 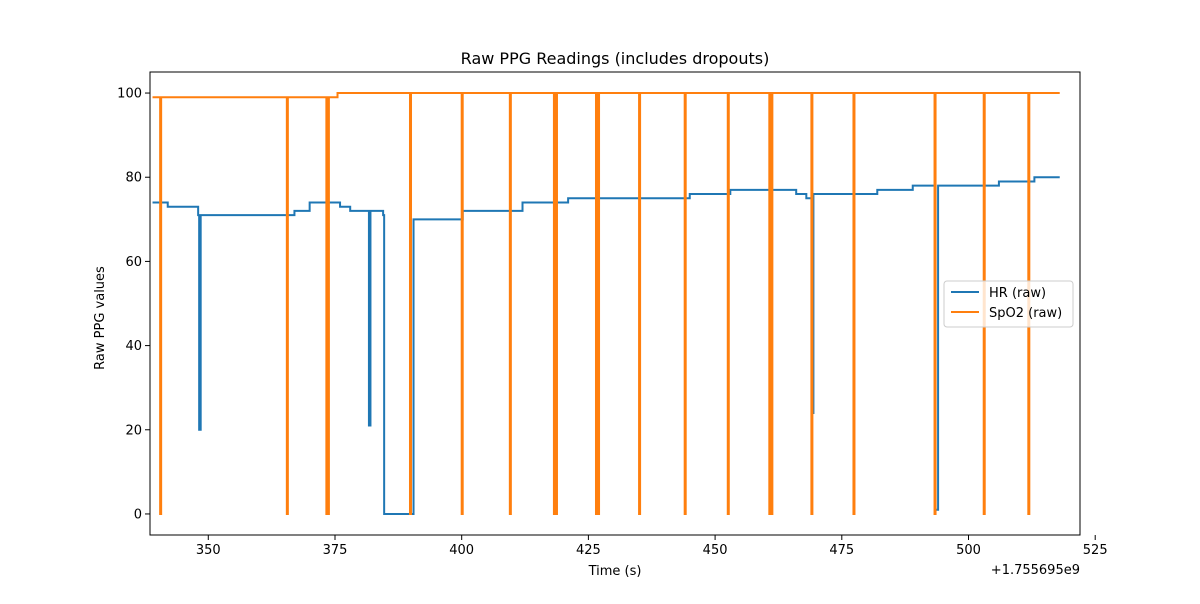 What do you see at coordinates (1017, 293) in the screenshot?
I see `legend-label-hr: HR (raw)` at bounding box center [1017, 293].